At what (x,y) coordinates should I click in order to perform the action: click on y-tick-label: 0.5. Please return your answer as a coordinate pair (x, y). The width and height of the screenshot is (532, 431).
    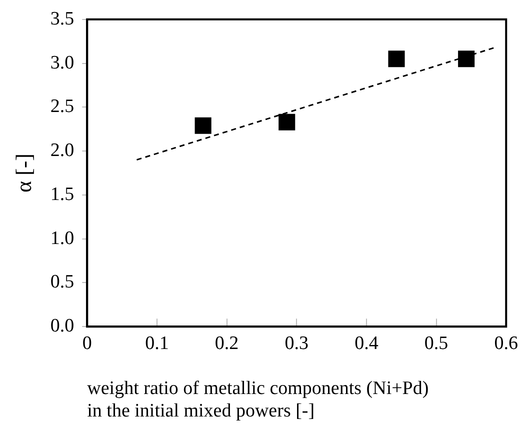
    Looking at the image, I should click on (62, 282).